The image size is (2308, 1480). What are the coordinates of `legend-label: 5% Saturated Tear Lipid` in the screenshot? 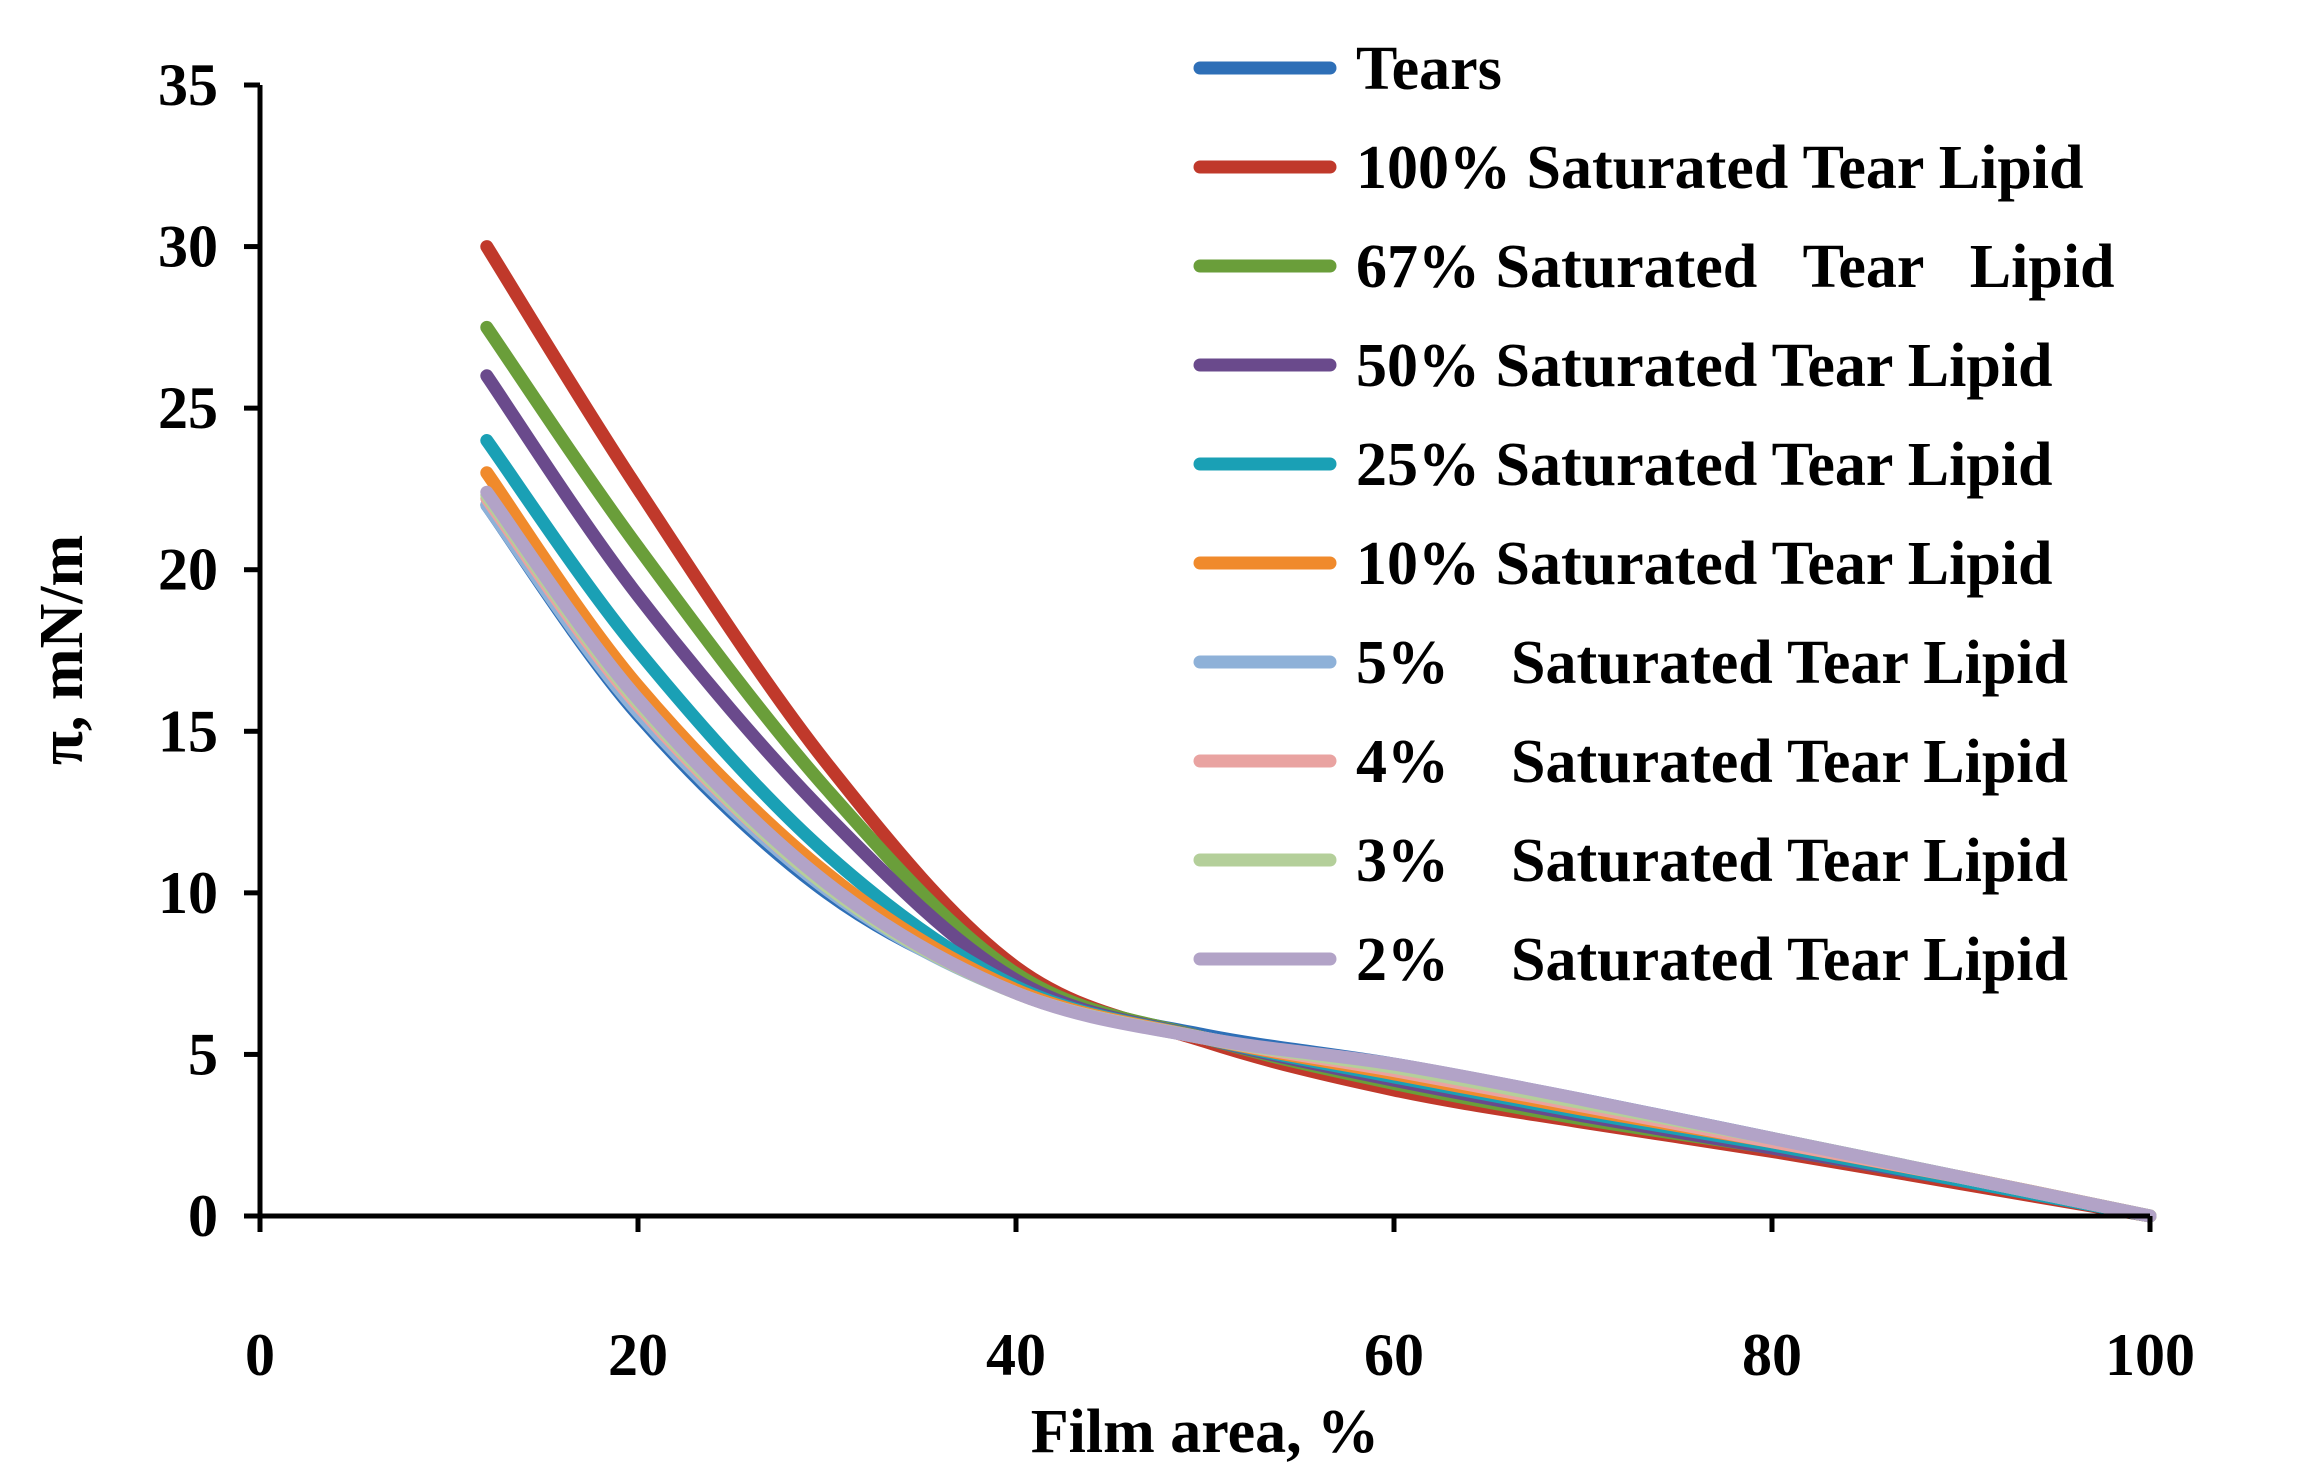 It's located at (1712, 663).